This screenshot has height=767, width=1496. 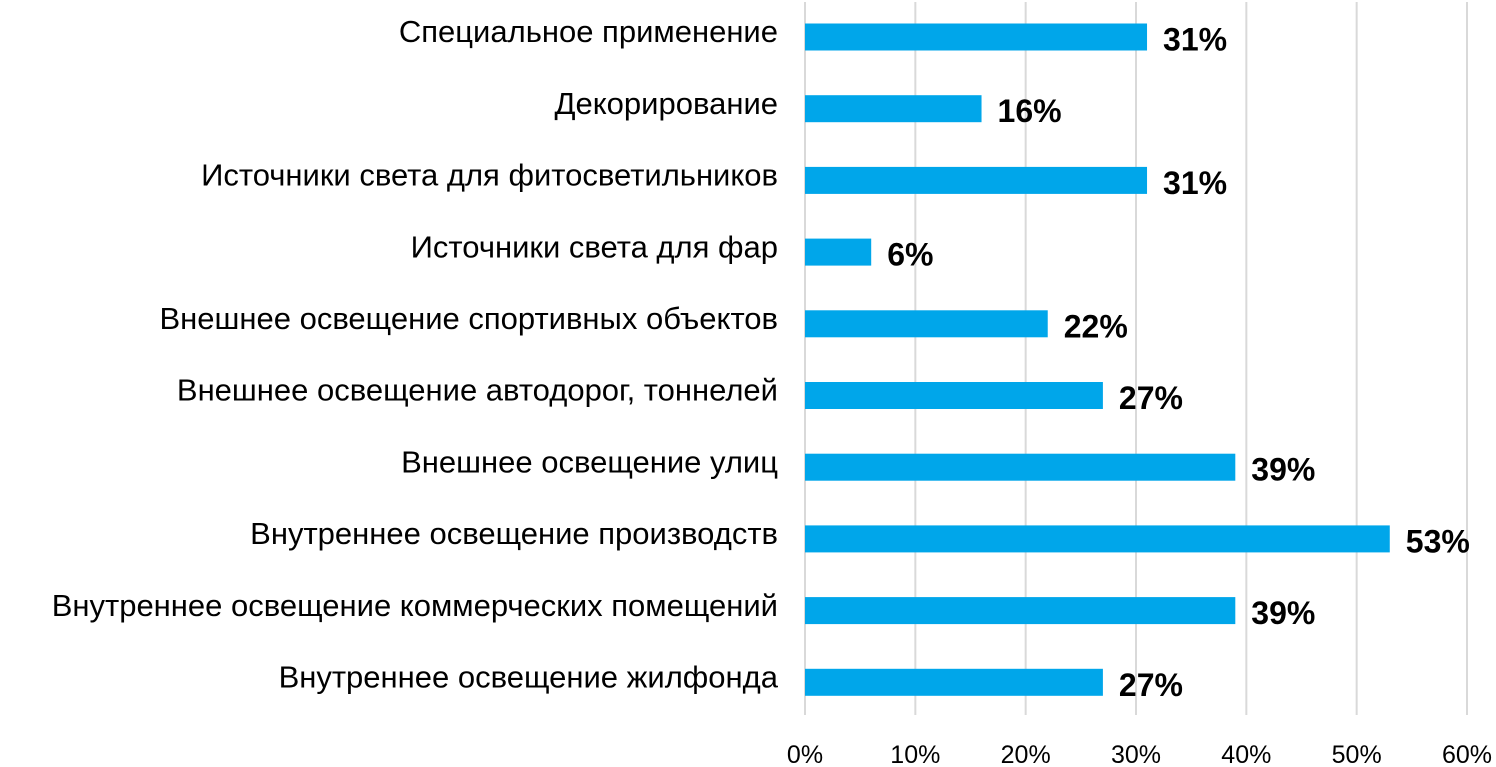 I want to click on x-tick-label: 30%, so click(x=1136, y=754).